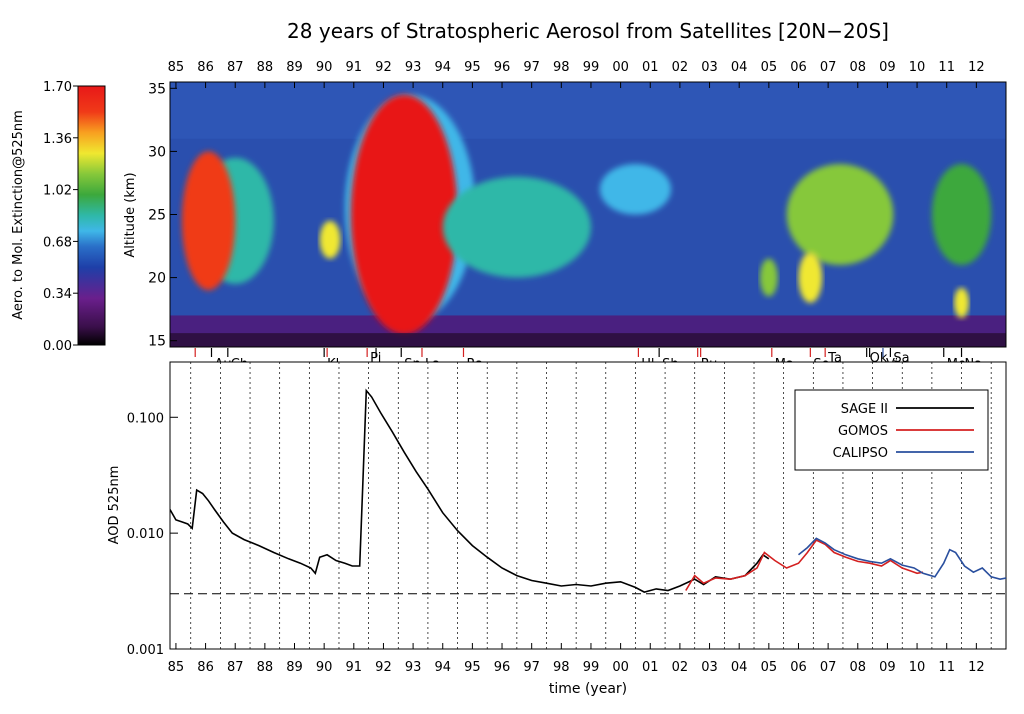 The image size is (1024, 714). I want to click on bottom-year-tick-label: 99, so click(591, 667).